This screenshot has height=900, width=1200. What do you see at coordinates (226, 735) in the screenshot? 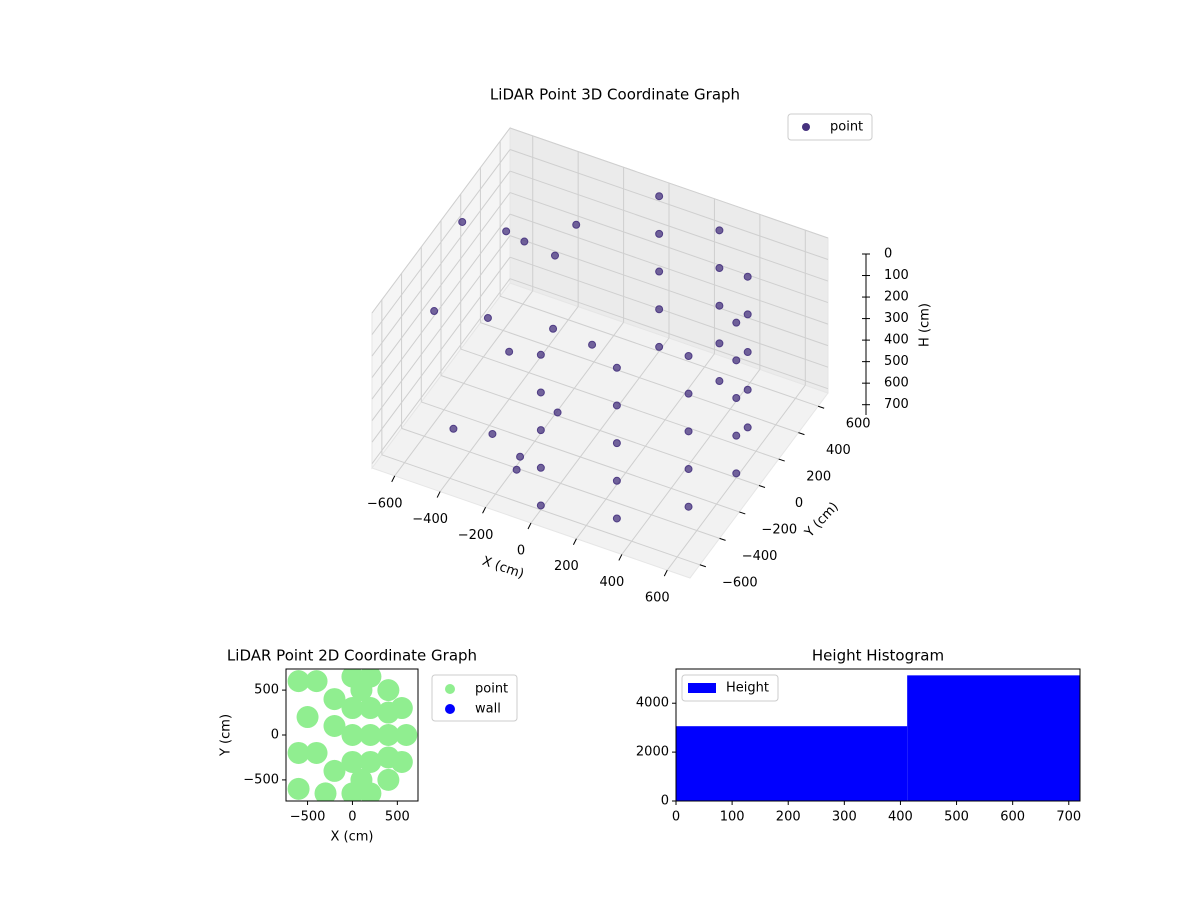
I see `y-axis-label: Y (cm)` at bounding box center [226, 735].